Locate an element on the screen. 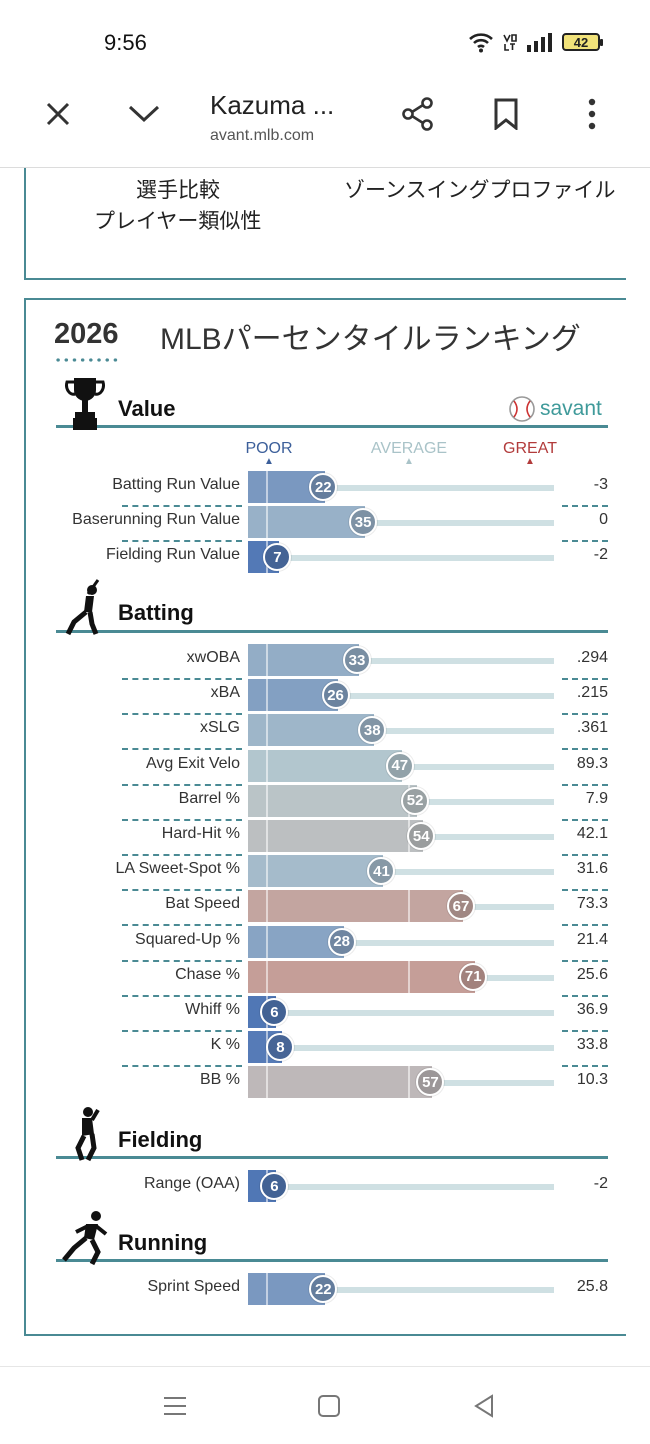  bookmark-button is located at coordinates (506, 114).